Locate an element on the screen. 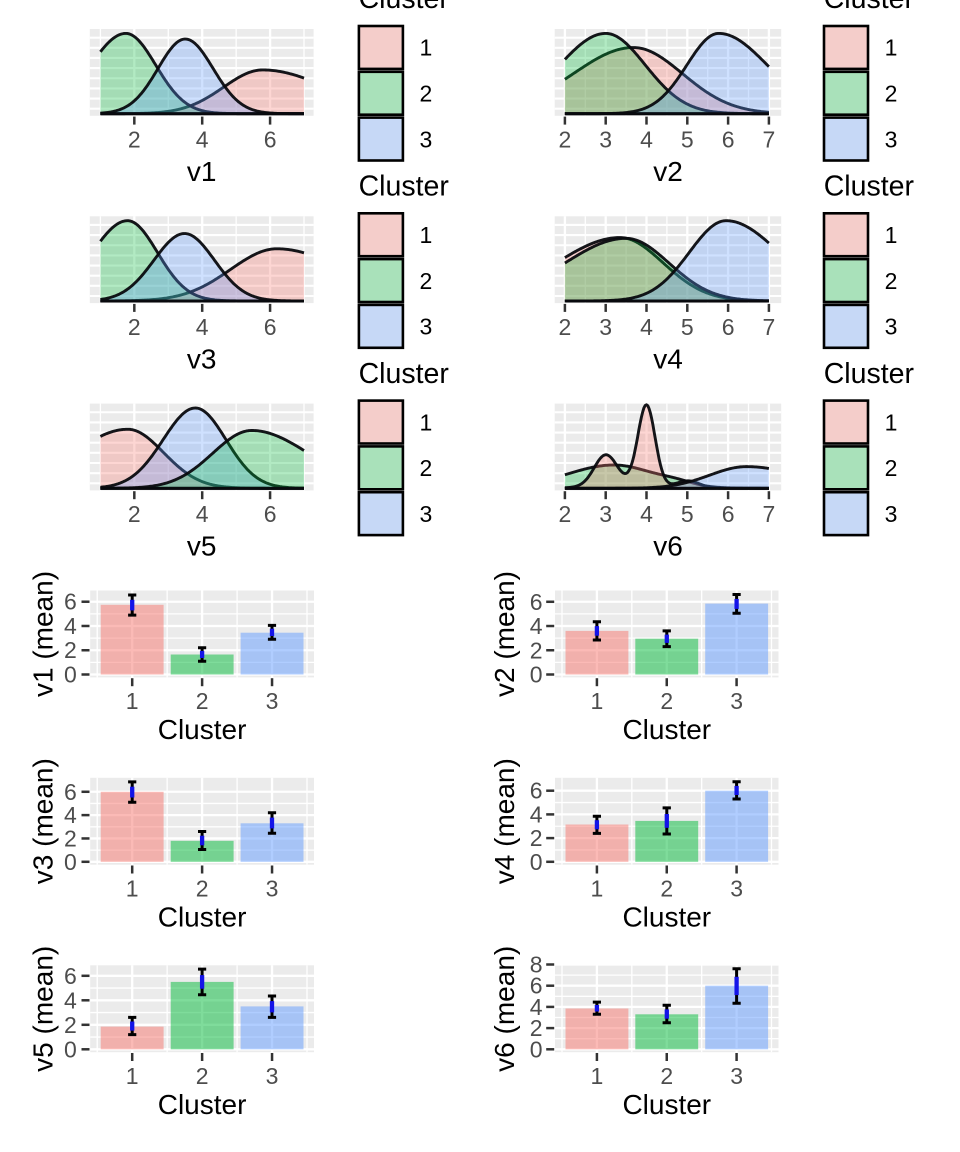 The height and width of the screenshot is (1152, 960). svg-text: v3 (mean) is located at coordinates (43, 821).